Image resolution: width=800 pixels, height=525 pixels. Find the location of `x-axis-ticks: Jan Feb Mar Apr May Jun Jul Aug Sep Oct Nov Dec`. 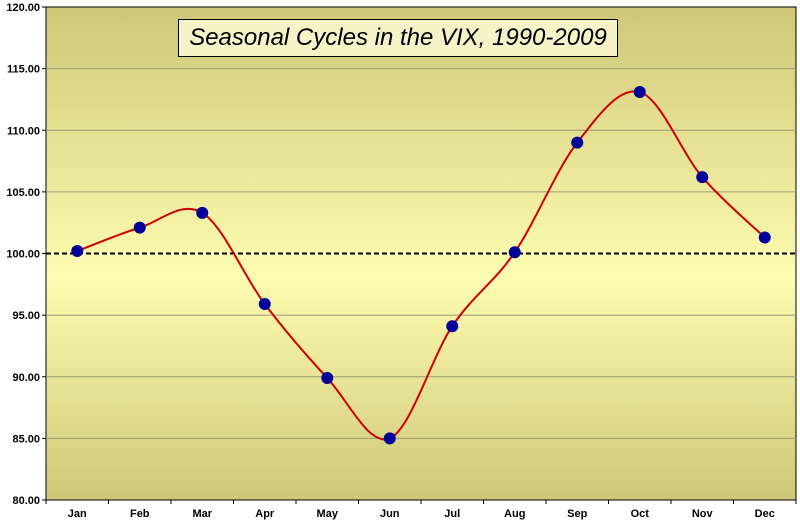

x-axis-ticks: Jan Feb Mar Apr May Jun Jul Aug Sep Oct Nov Dec is located at coordinates (421, 510).